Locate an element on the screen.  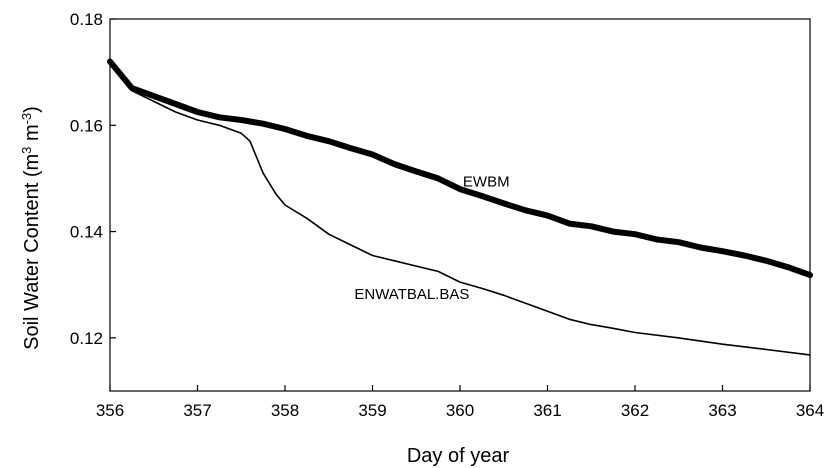
x-axis-ticks: 356 357 358 359 360 361 362 363 364 is located at coordinates (460, 402).